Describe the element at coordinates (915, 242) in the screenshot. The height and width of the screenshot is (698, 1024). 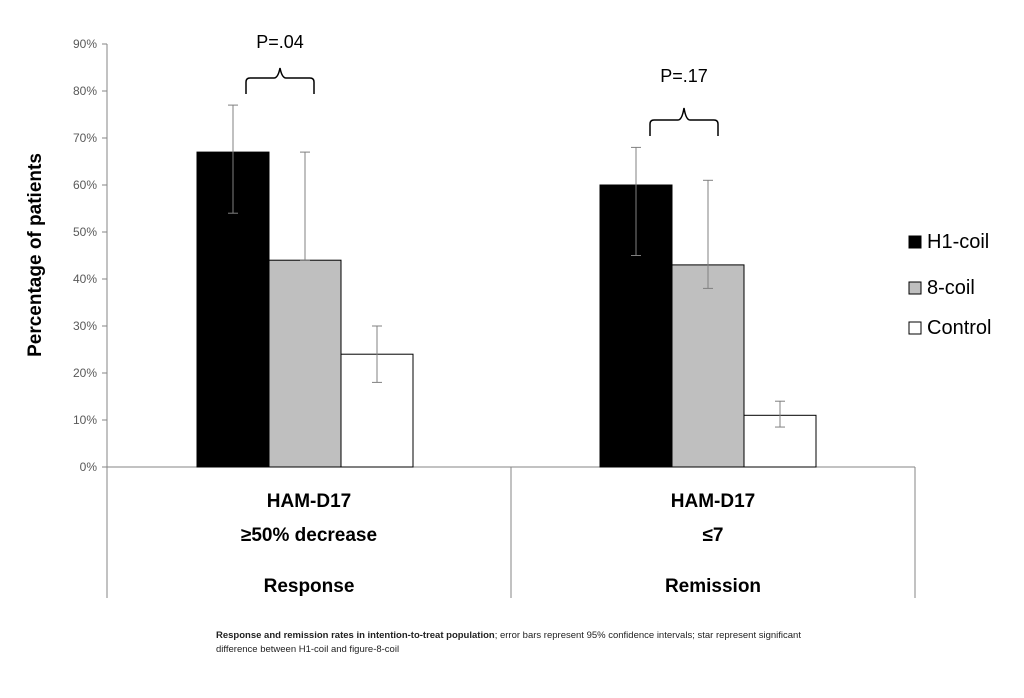
I see `legend-swatch-h1-coil` at that location.